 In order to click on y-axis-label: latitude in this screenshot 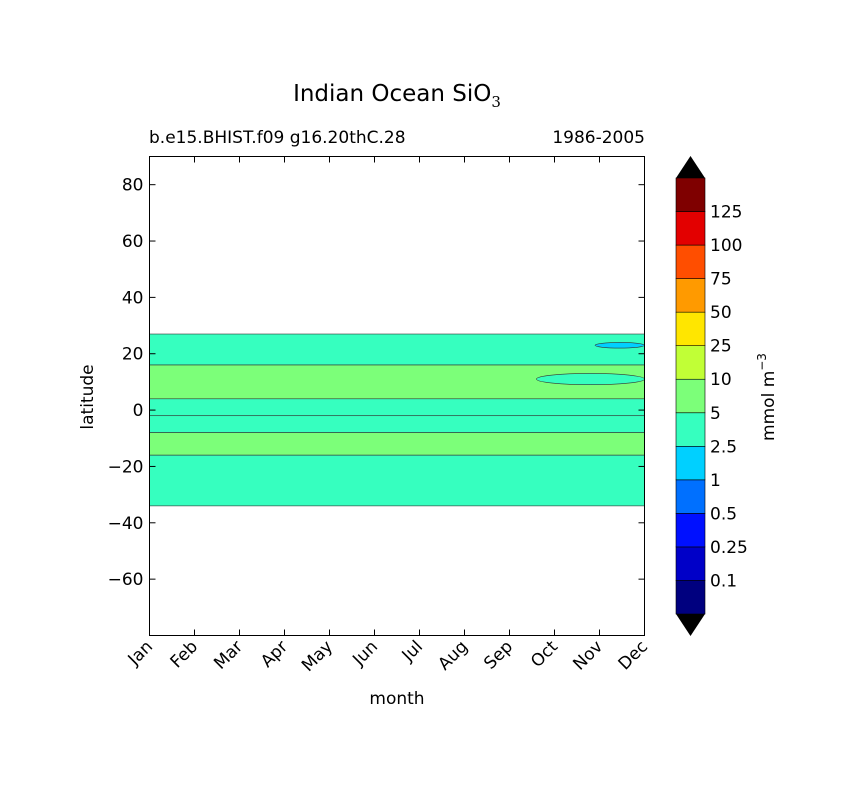, I will do `click(88, 396)`.